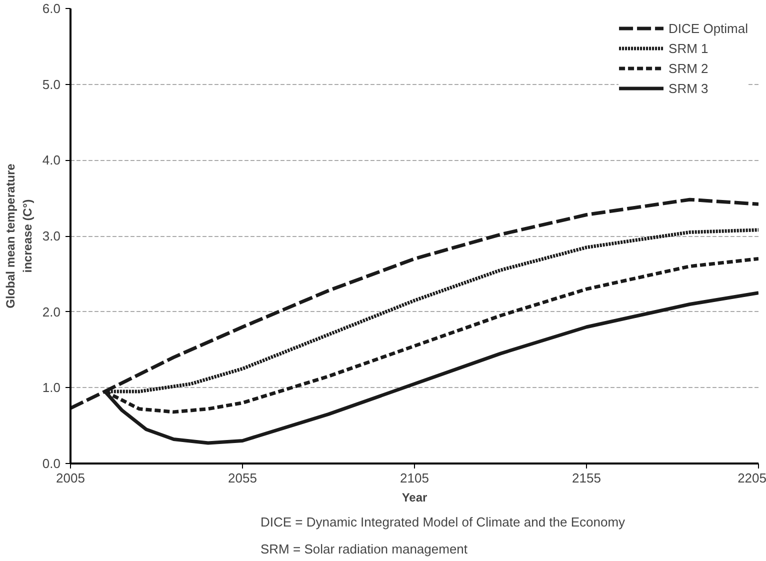 Image resolution: width=766 pixels, height=561 pixels. Describe the element at coordinates (688, 48) in the screenshot. I see `legend-label: SRM 1` at that location.